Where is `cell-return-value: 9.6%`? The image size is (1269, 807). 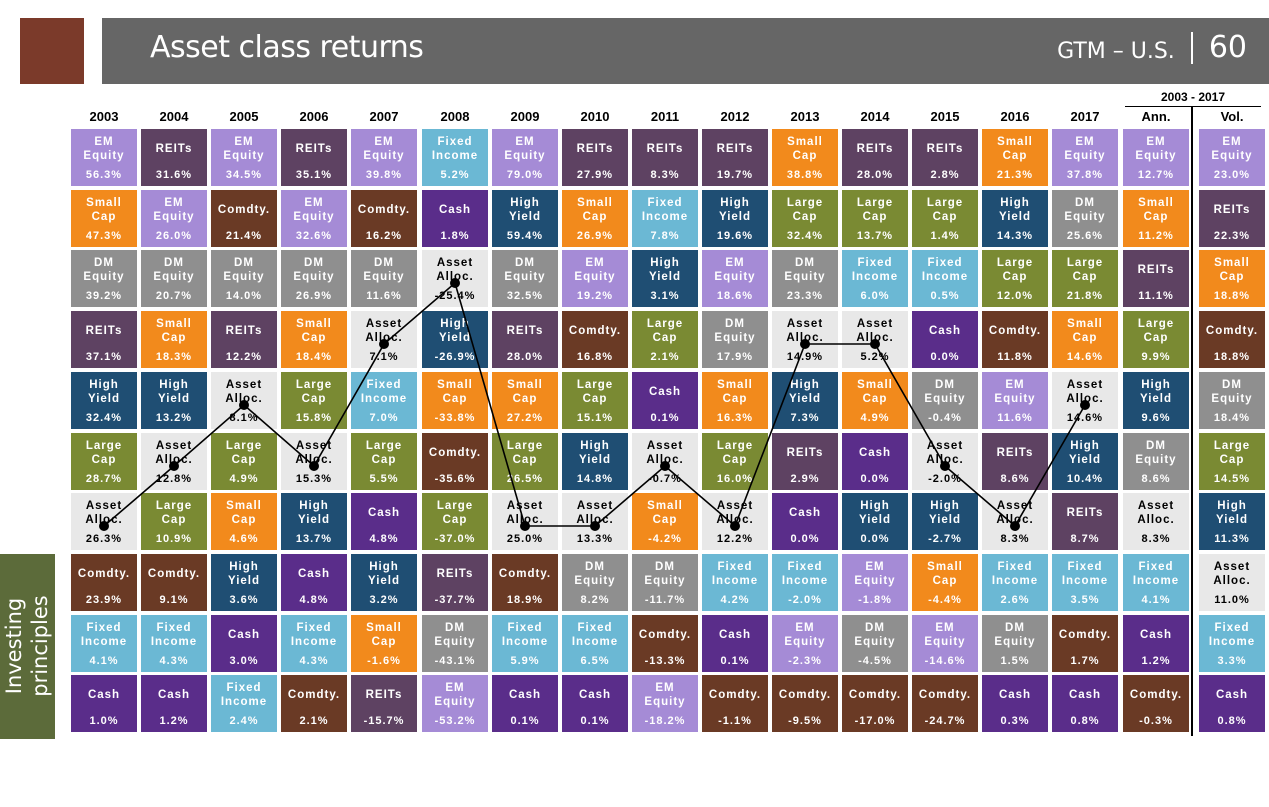 cell-return-value: 9.6% is located at coordinates (1156, 418).